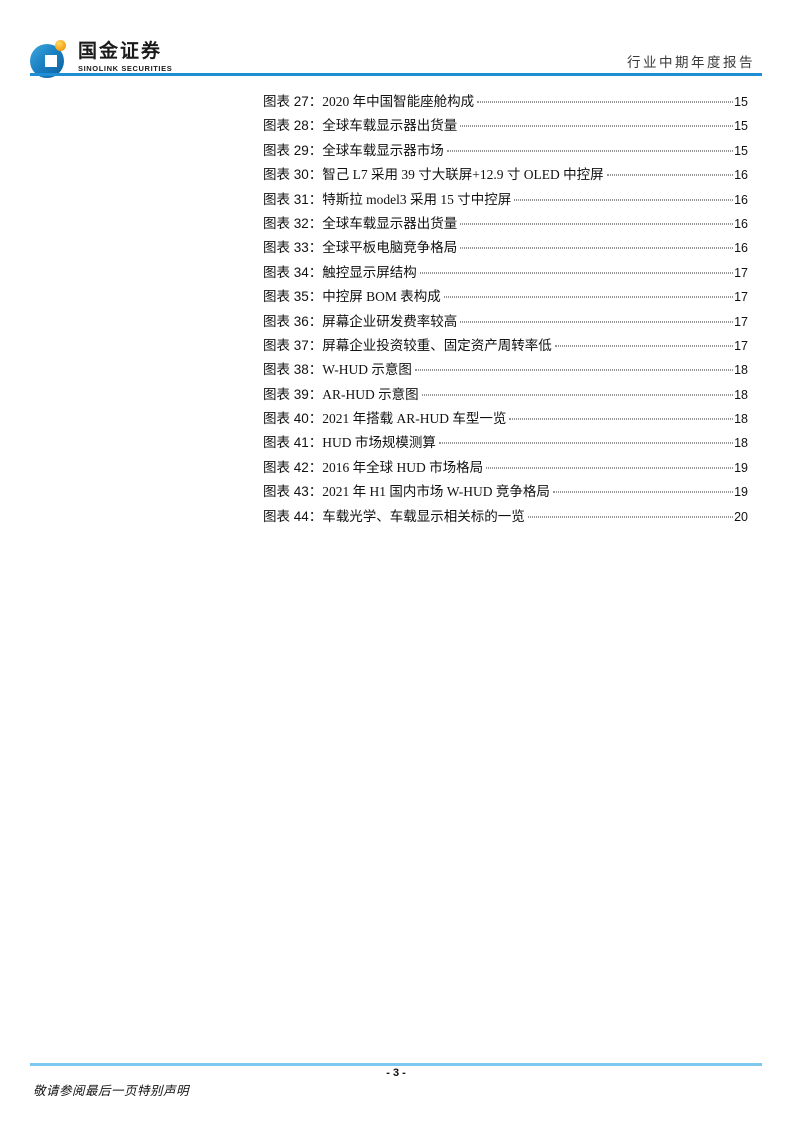  Describe the element at coordinates (293, 419) in the screenshot. I see `toc-entry-label: 图表 40：` at that location.